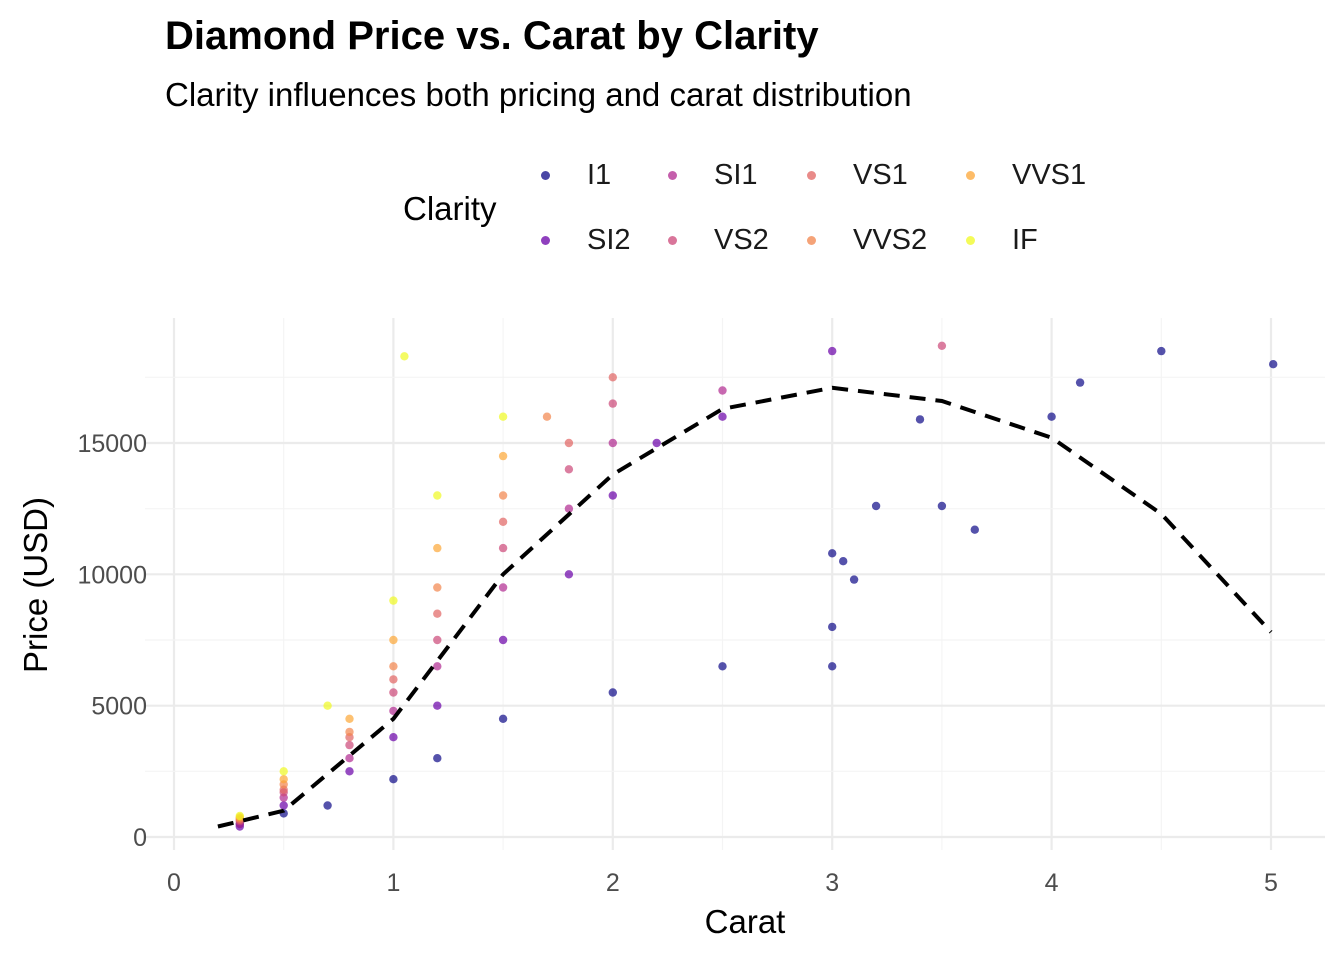  I want to click on legend-label: VVS2, so click(890, 239).